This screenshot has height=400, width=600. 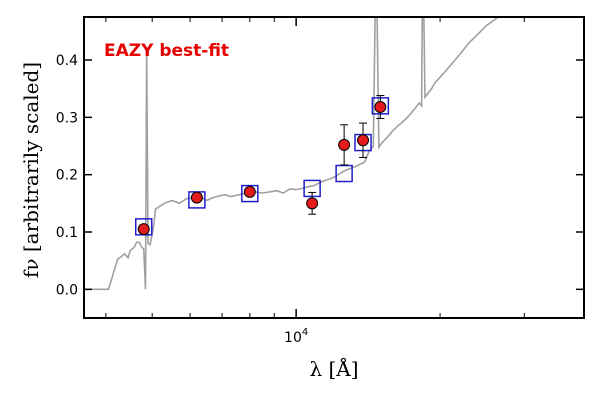 I want to click on y-tick-label: 0.1, so click(x=67, y=233).